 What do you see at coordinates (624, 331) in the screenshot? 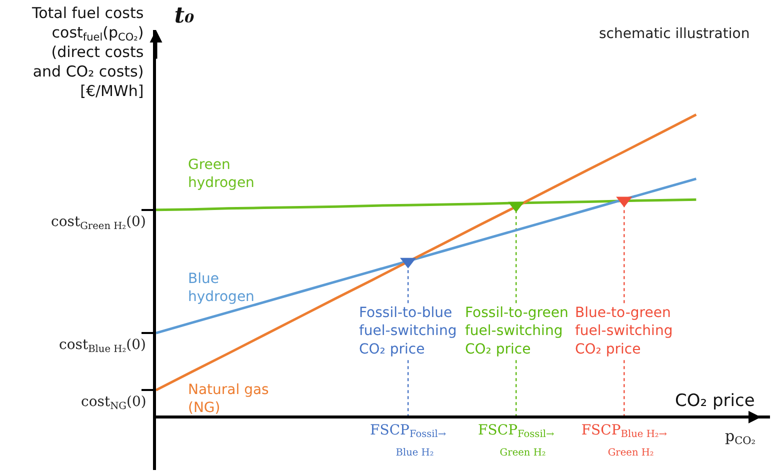
I see `annotation: Blue-to-green fuel-switching CO₂ price` at bounding box center [624, 331].